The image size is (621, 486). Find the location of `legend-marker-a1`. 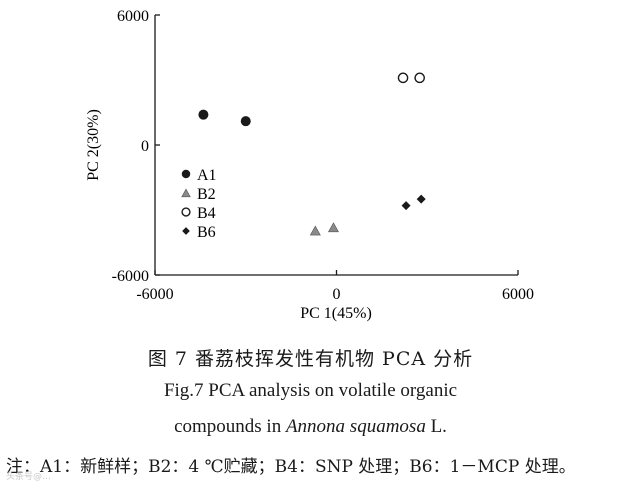

legend-marker-a1 is located at coordinates (186, 174).